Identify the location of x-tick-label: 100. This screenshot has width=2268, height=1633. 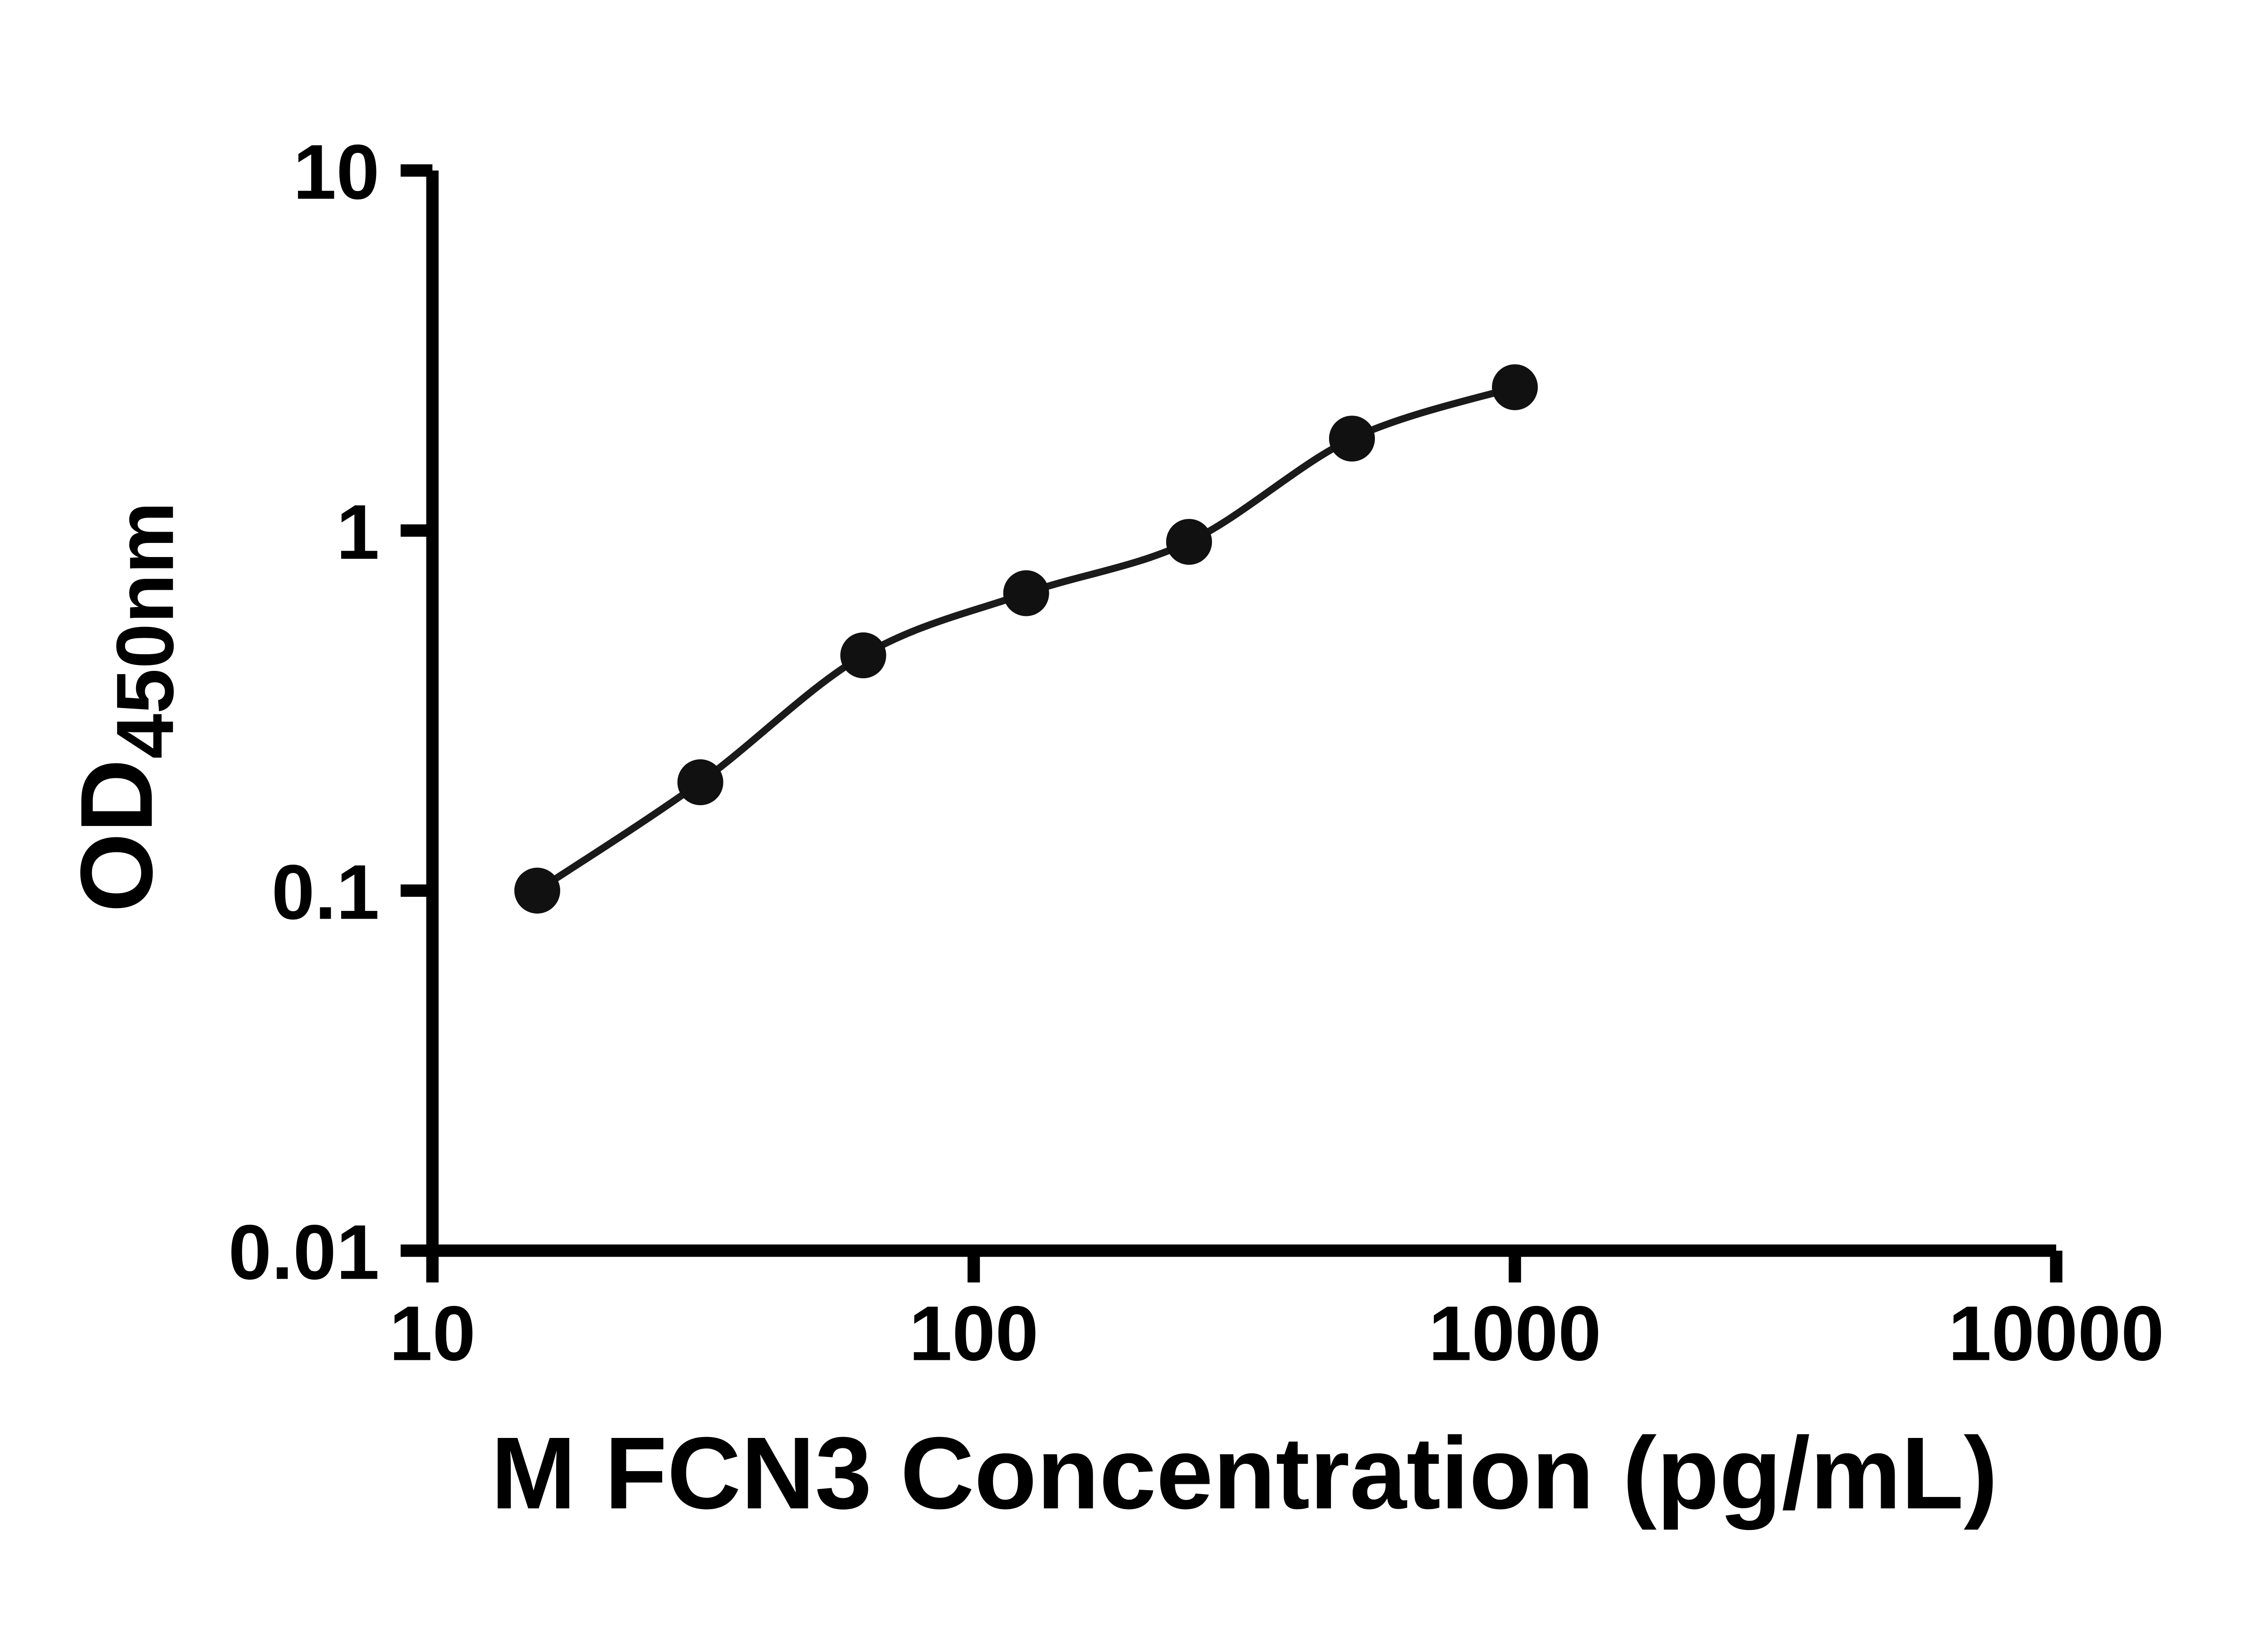
(974, 1333).